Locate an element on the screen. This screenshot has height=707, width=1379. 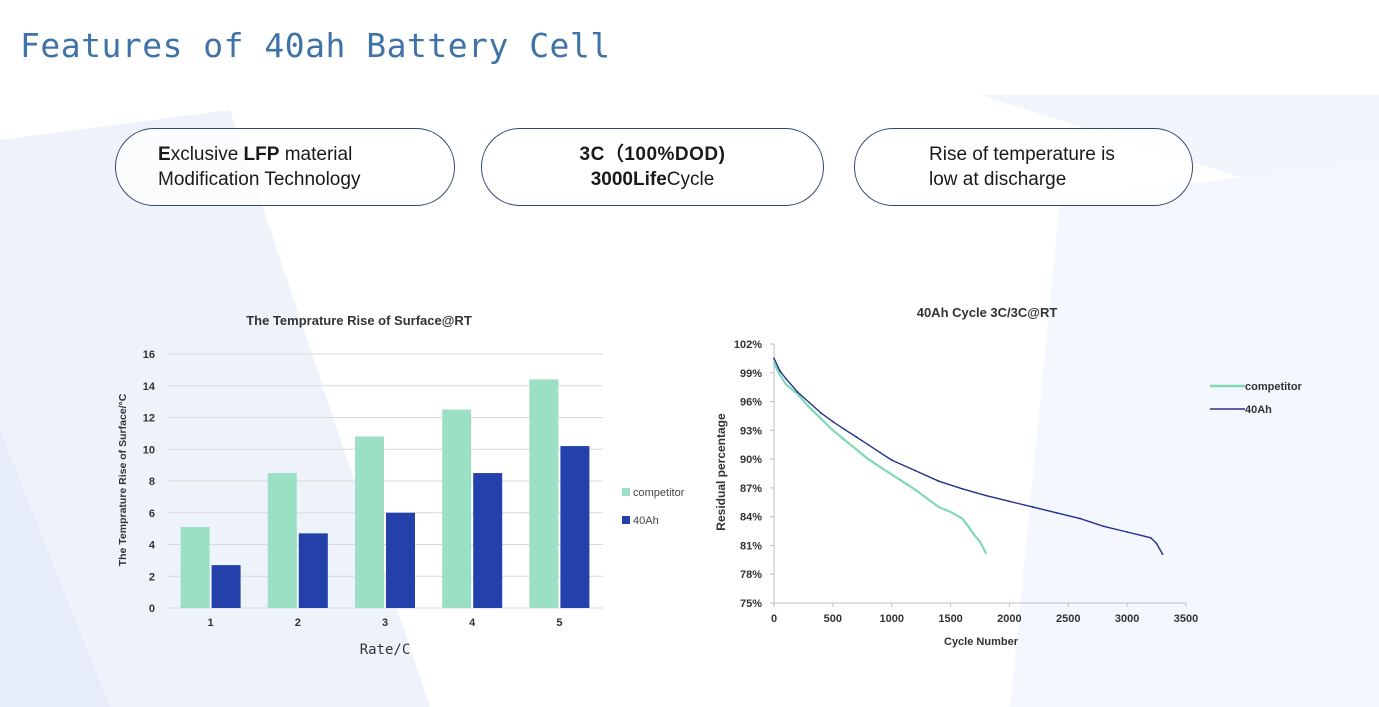
bar-xtick-label: 4 is located at coordinates (472, 623).